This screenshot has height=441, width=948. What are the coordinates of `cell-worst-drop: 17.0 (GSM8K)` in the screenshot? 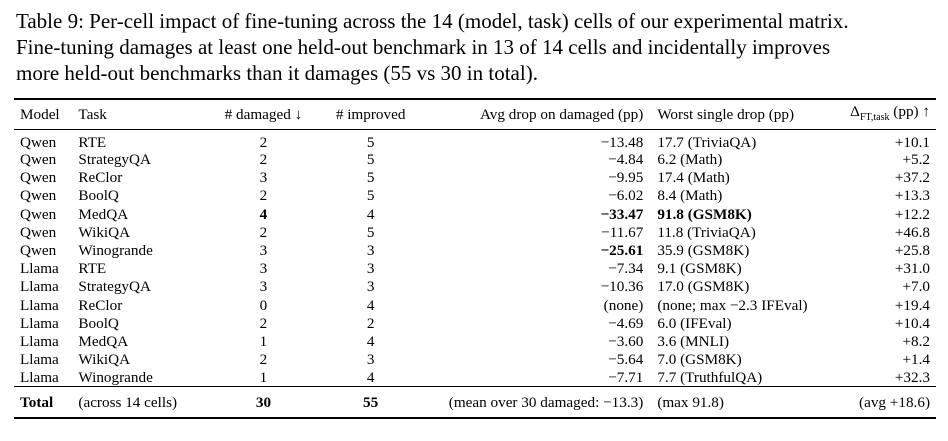 It's located at (703, 287).